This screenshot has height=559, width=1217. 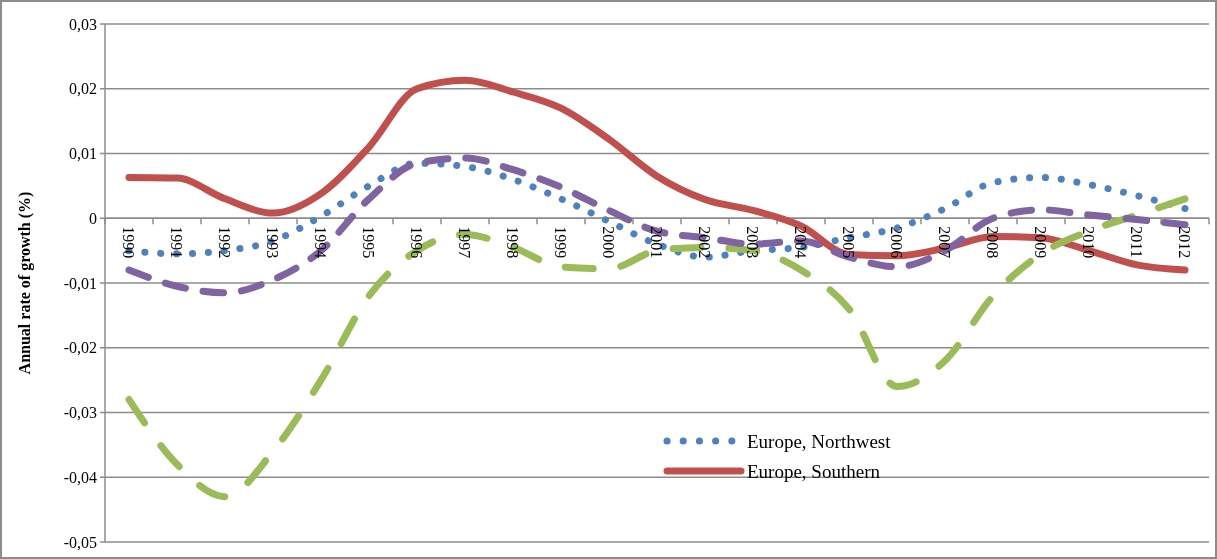 I want to click on x-tick-label: 1998, so click(x=513, y=242).